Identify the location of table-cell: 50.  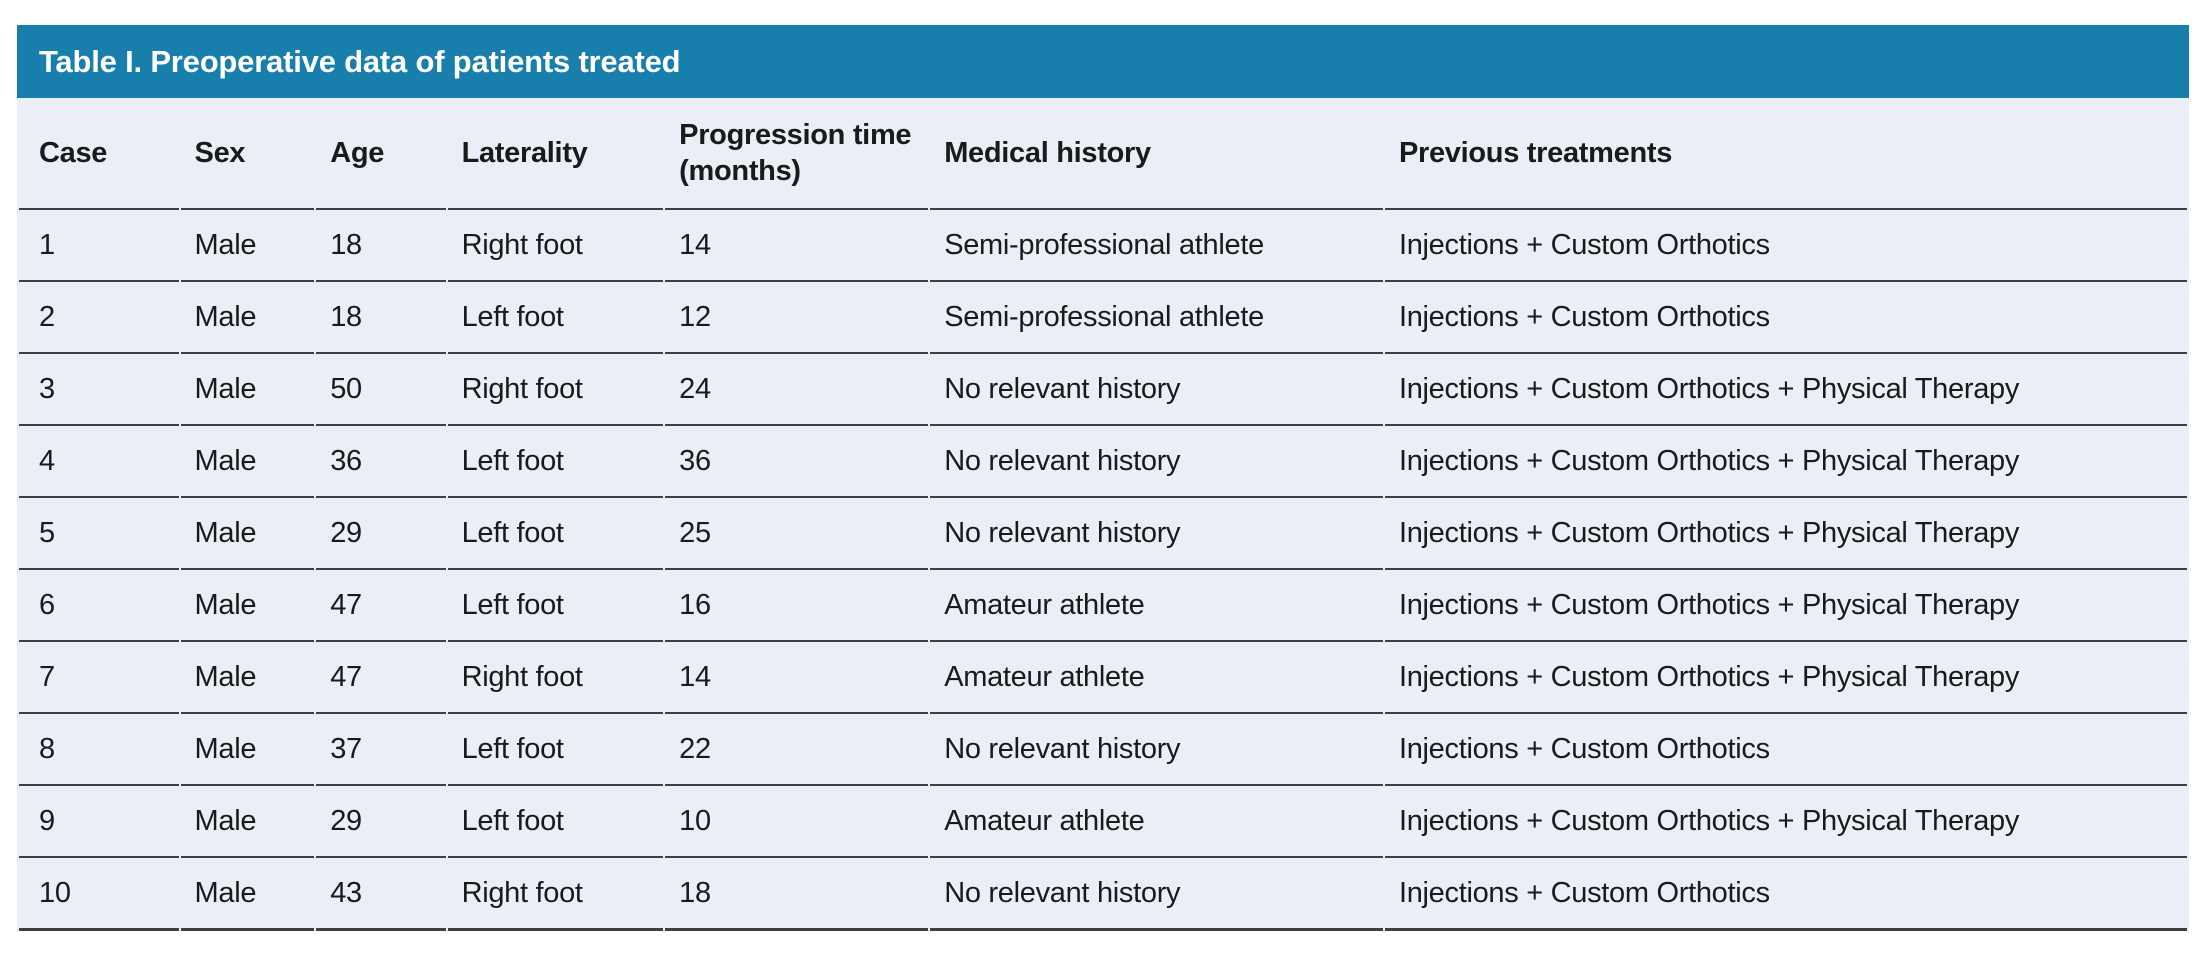
(381, 390).